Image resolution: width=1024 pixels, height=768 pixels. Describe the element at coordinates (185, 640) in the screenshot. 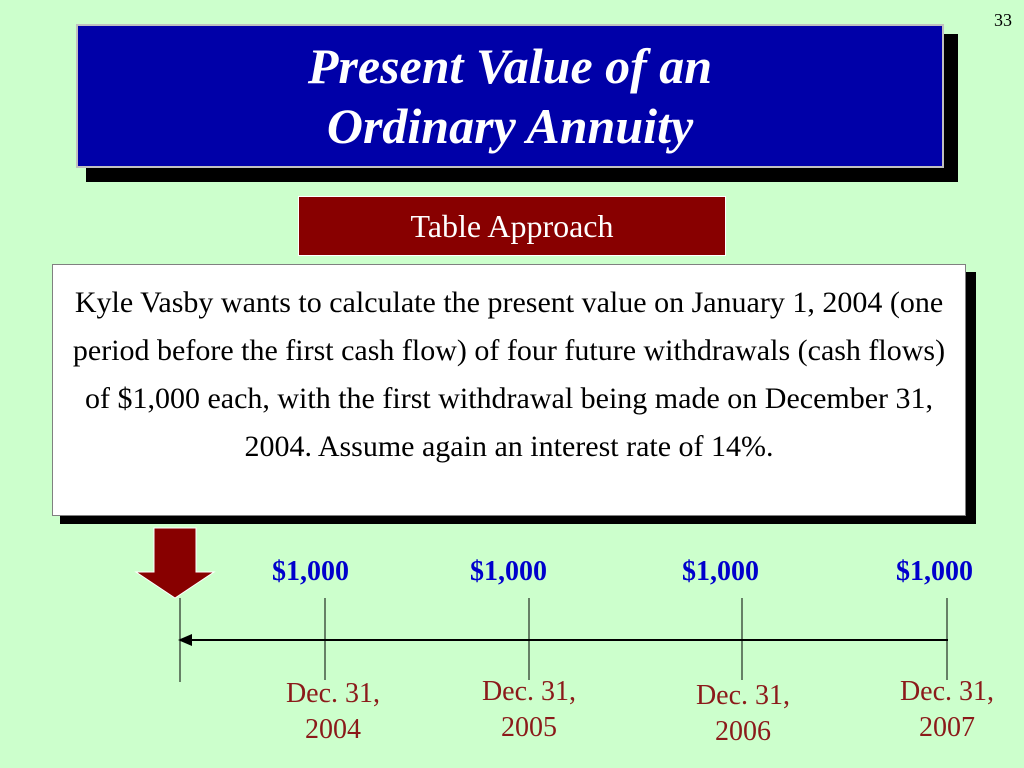

I see `timeline-arrowhead` at that location.